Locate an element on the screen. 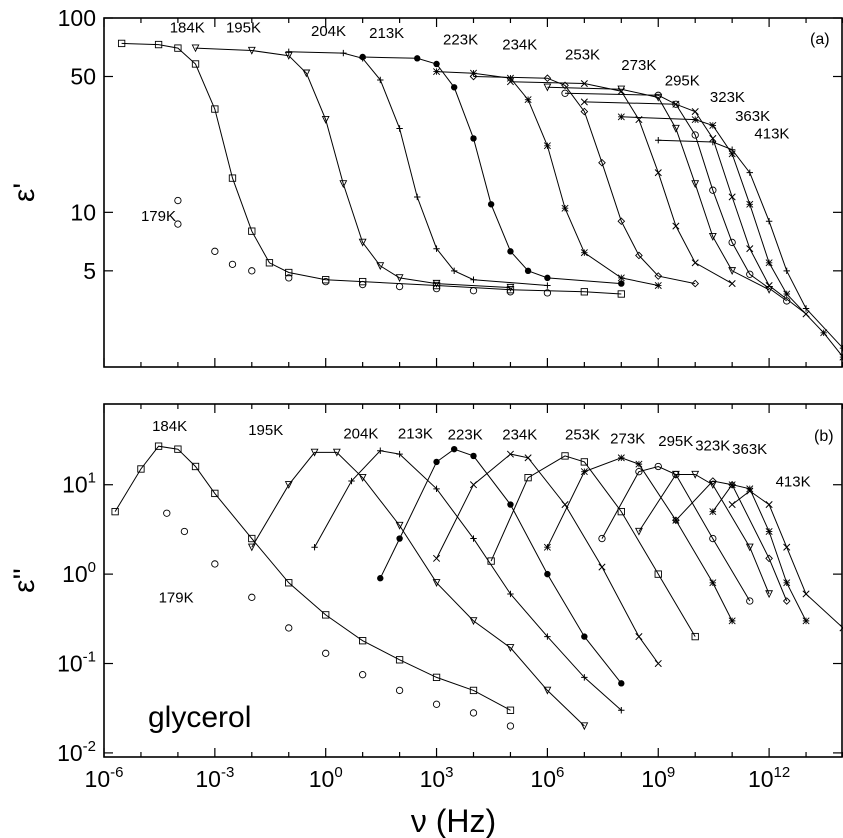  x-axis-title: ν (Hz) is located at coordinates (453, 820).